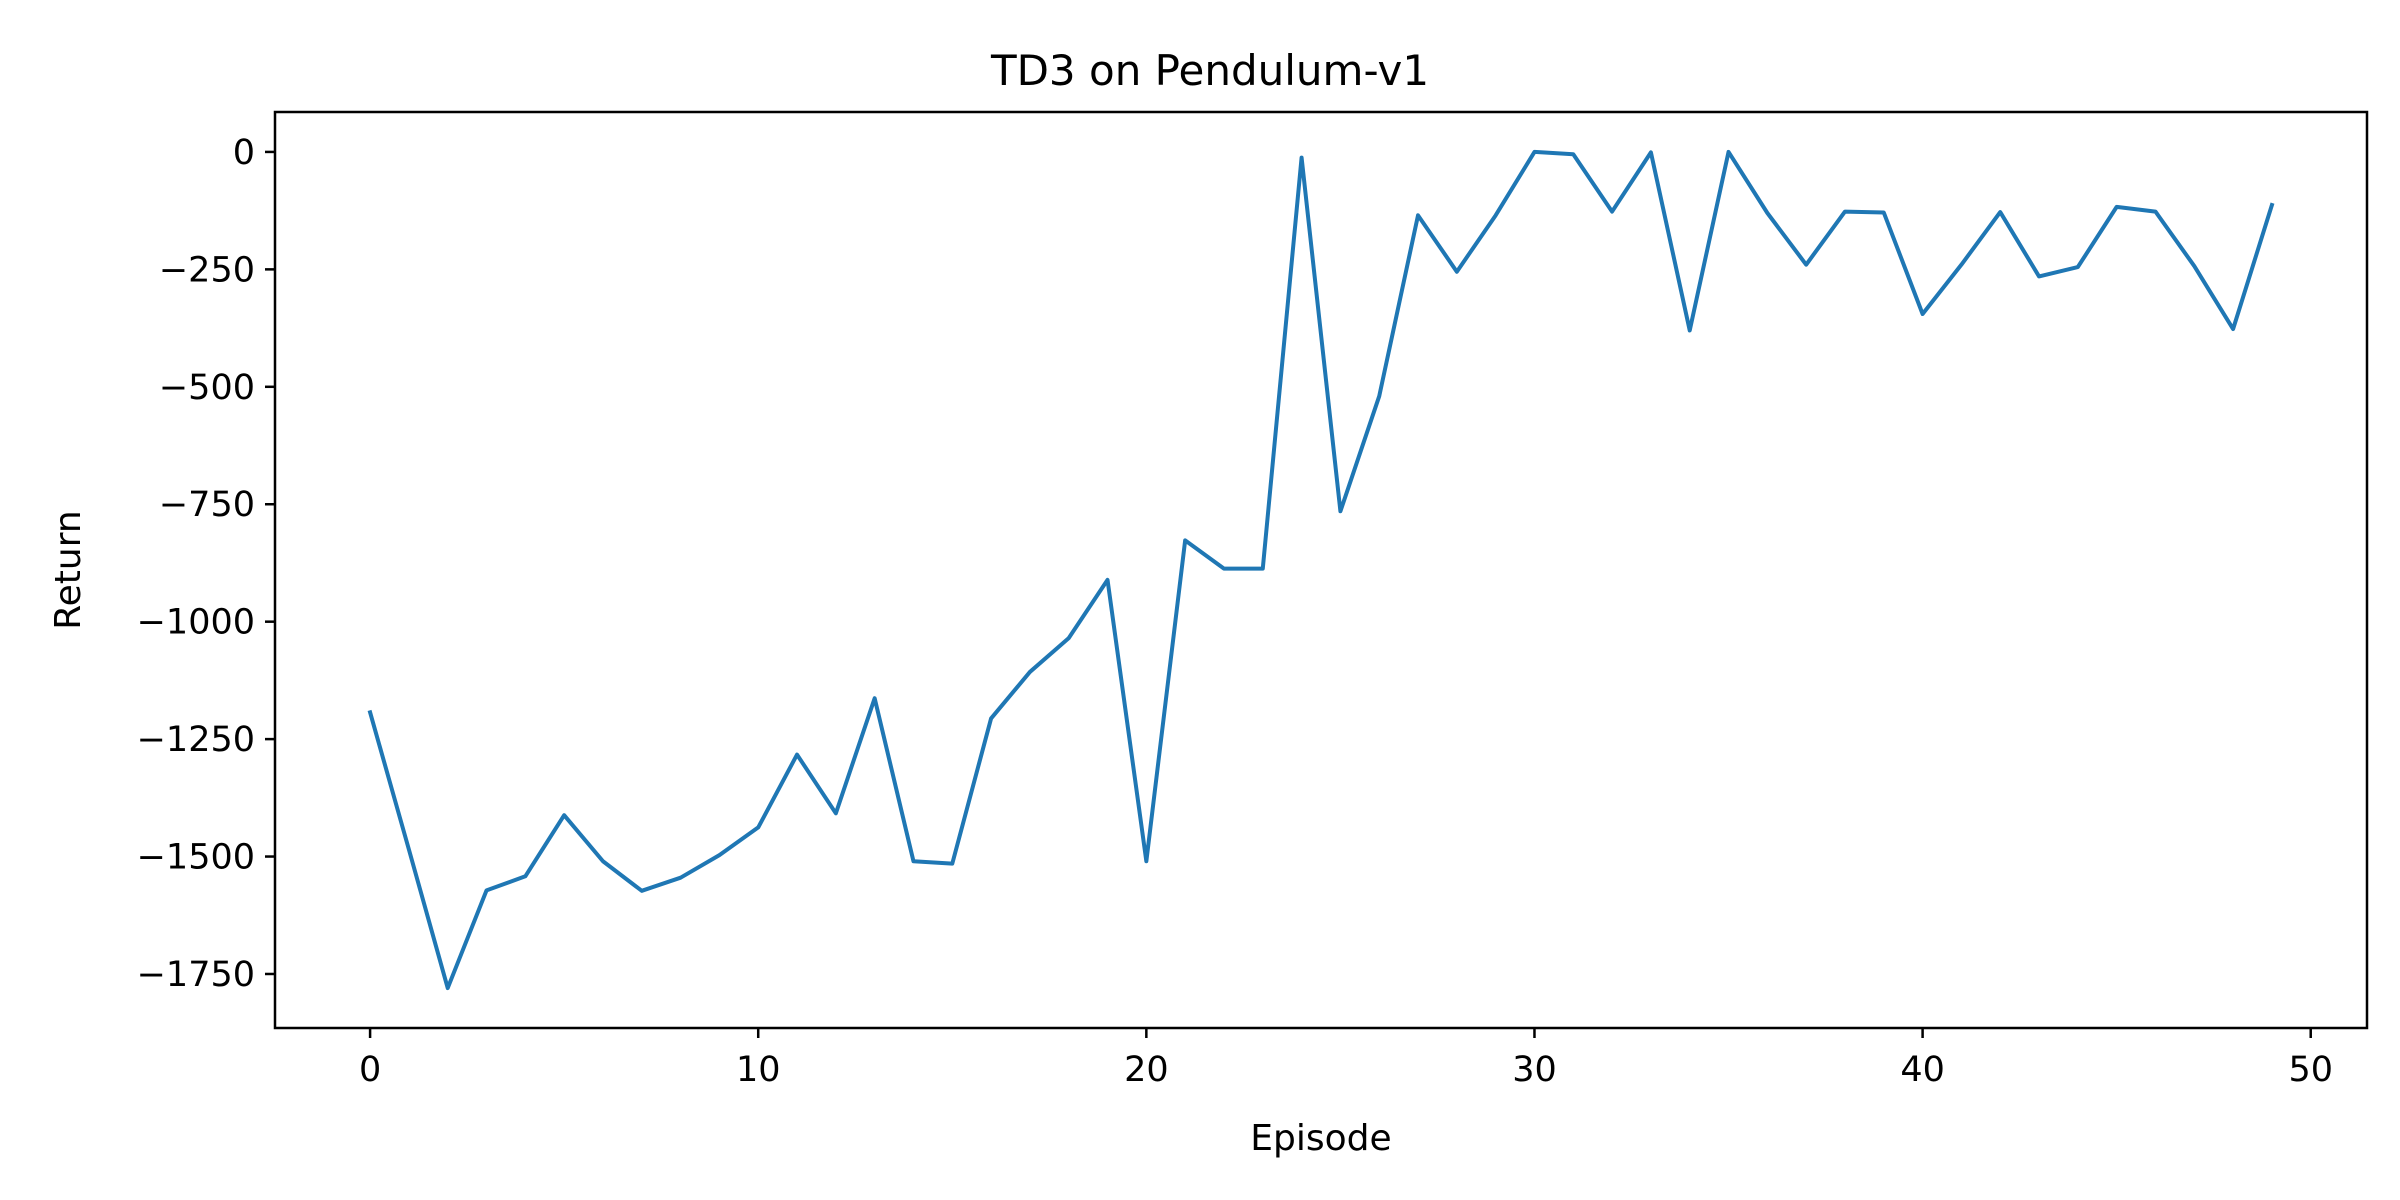  What do you see at coordinates (2310, 1070) in the screenshot?
I see `x-tick-label: 50` at bounding box center [2310, 1070].